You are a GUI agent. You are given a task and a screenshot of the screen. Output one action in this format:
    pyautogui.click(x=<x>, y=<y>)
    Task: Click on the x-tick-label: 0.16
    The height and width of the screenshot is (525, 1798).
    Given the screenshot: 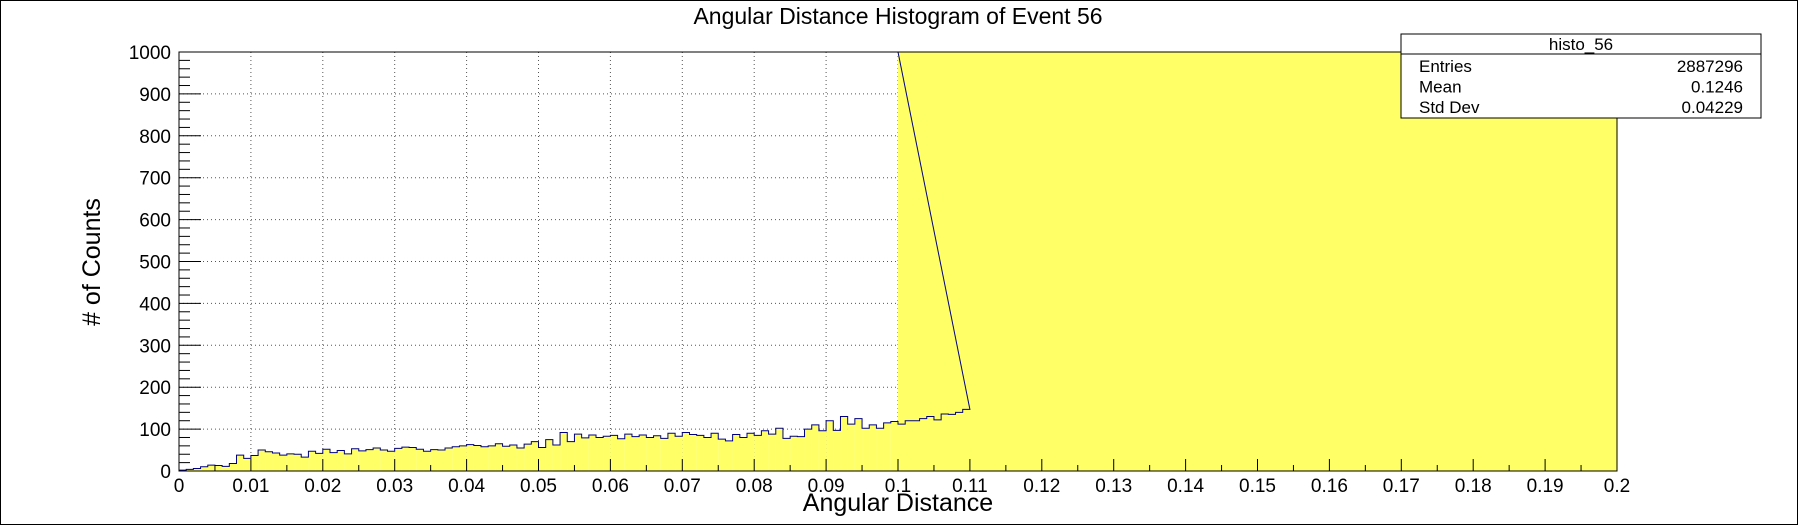 What is the action you would take?
    pyautogui.click(x=1329, y=486)
    